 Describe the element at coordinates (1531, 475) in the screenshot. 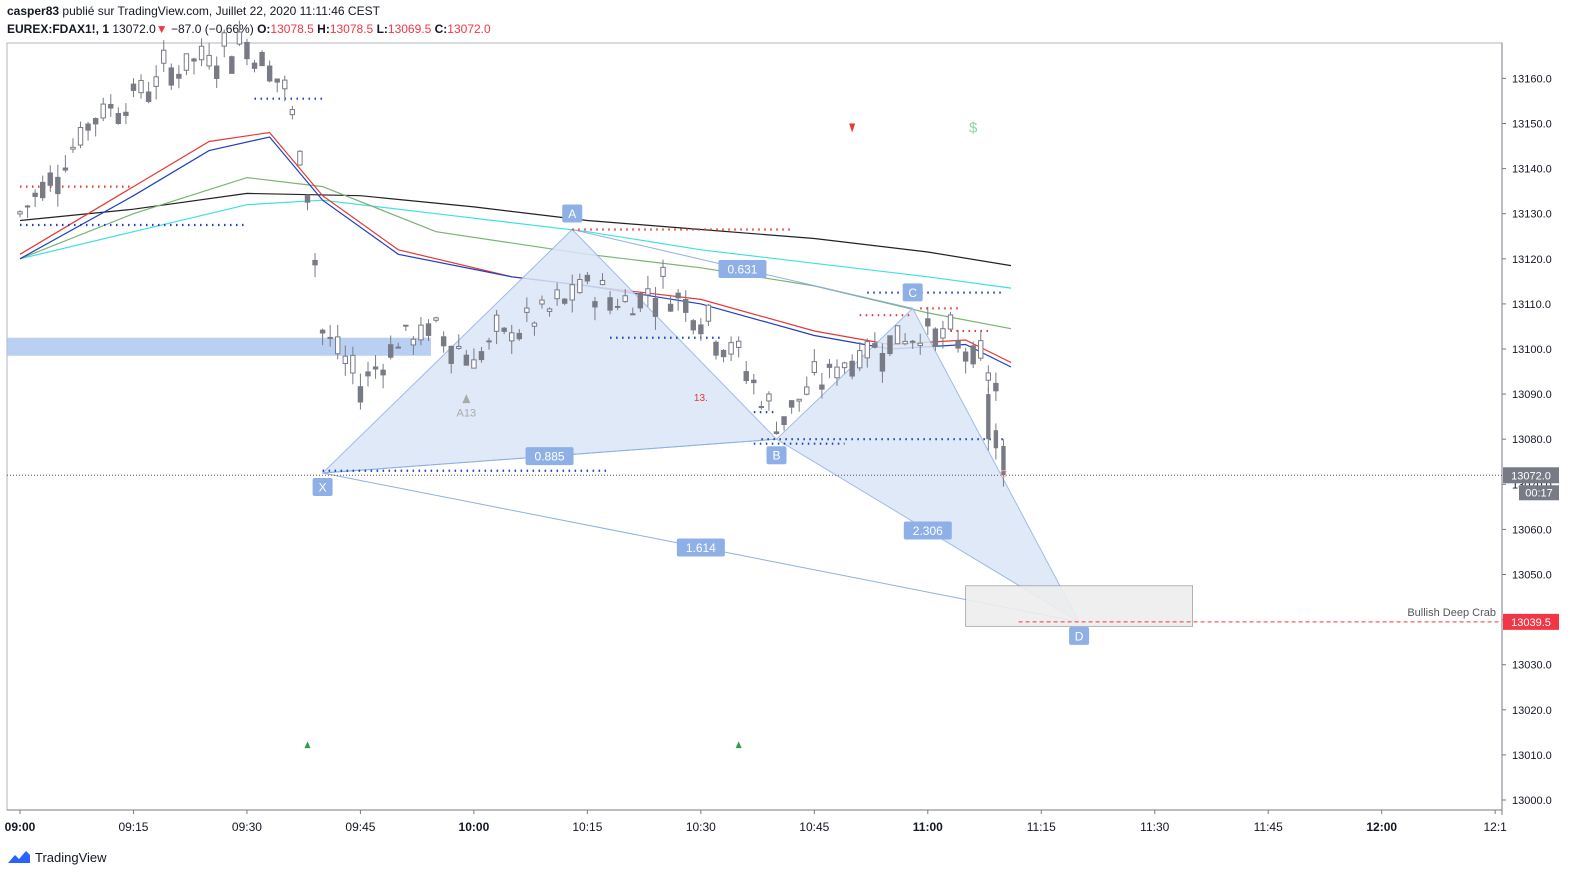

I see `current-price-badge` at that location.